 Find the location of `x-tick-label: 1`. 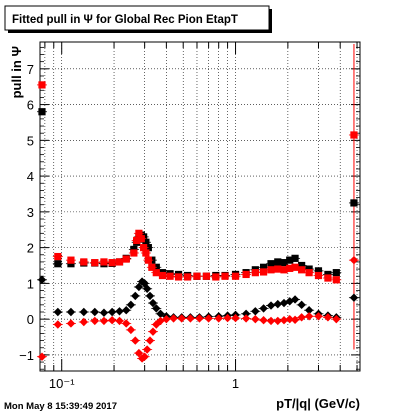

x-tick-label: 1 is located at coordinates (235, 383).